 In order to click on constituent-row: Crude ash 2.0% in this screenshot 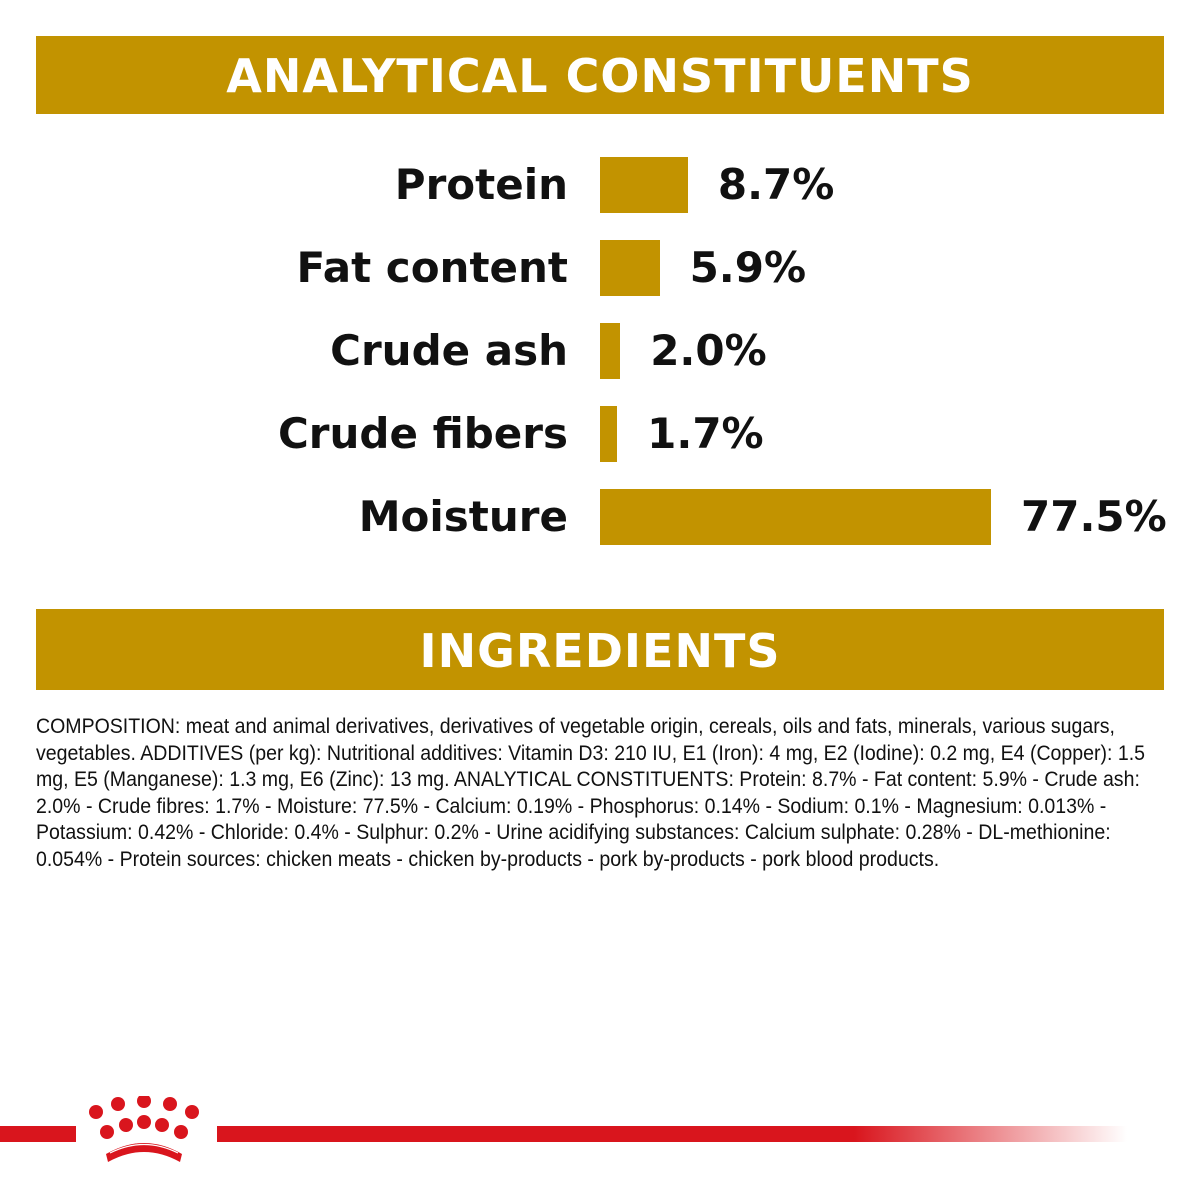, I will do `click(600, 351)`.